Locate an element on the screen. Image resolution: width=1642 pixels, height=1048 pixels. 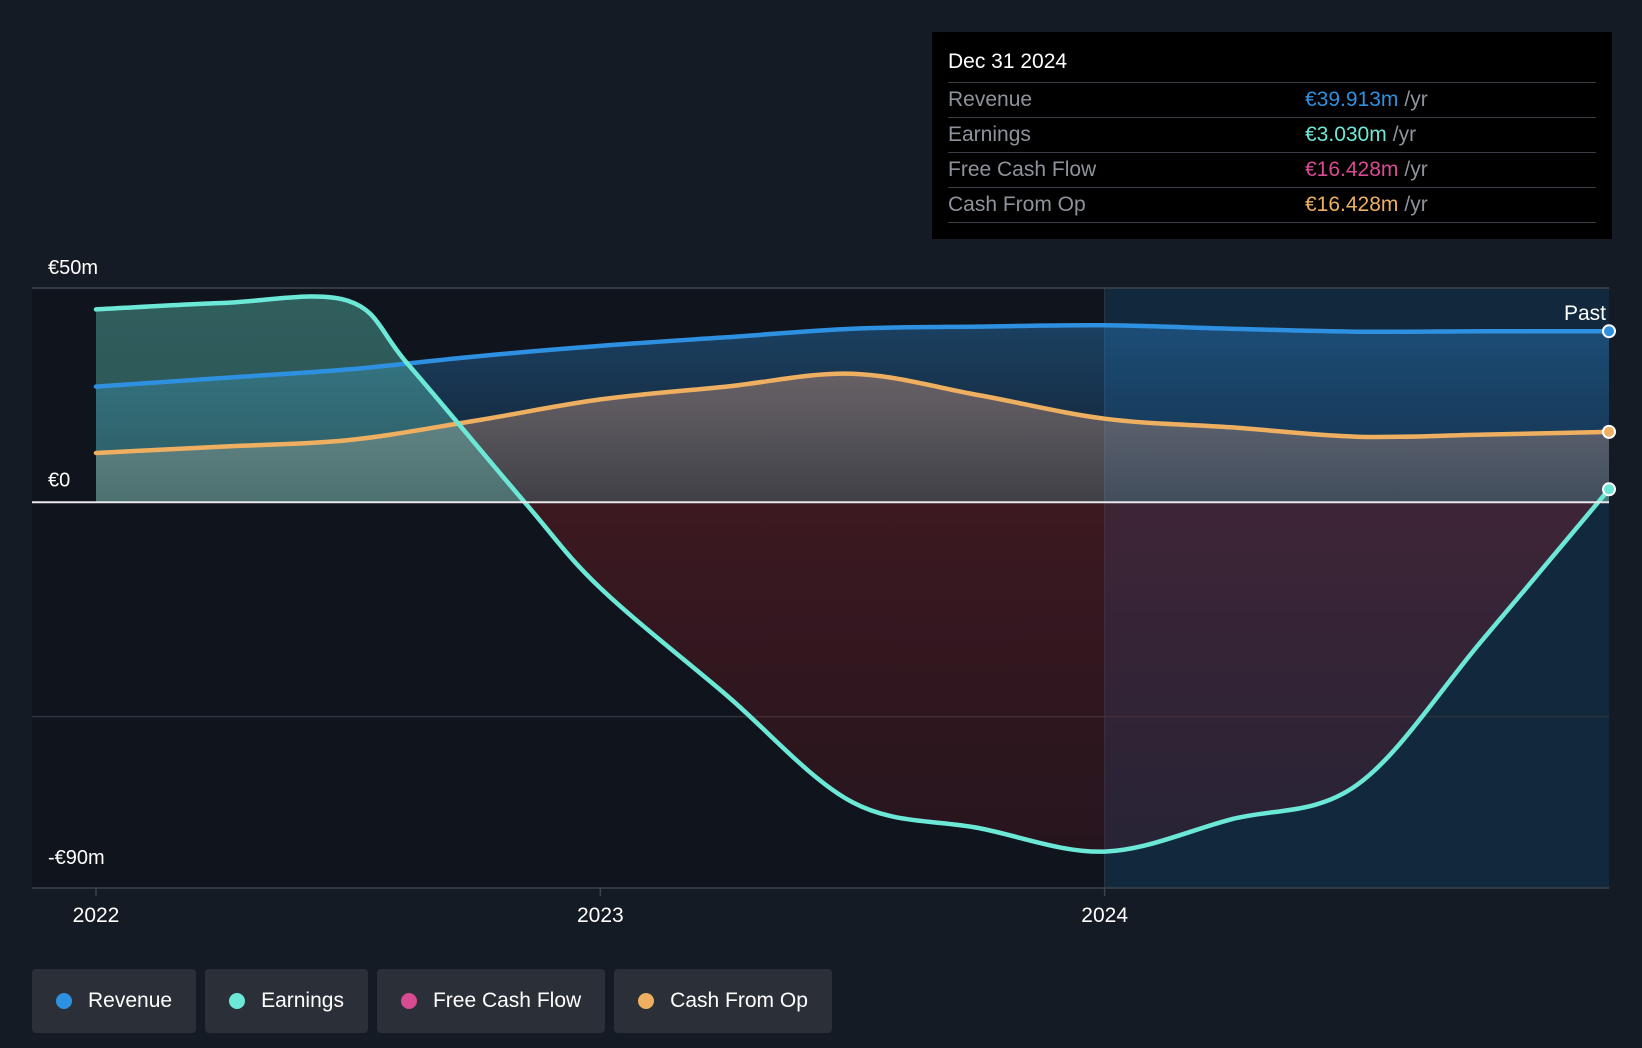
end-point-earnings is located at coordinates (1609, 489).